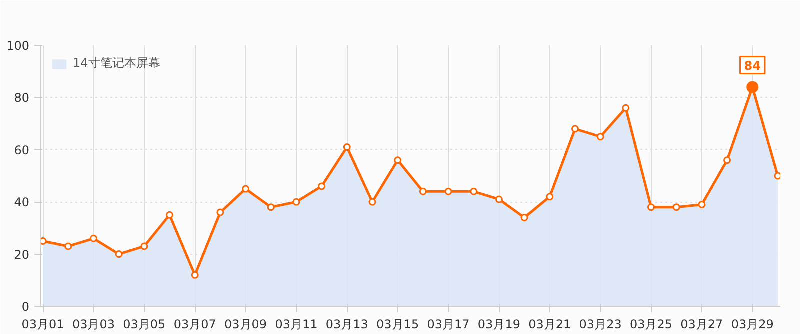  I want to click on x-tick-label: 03月11, so click(296, 325).